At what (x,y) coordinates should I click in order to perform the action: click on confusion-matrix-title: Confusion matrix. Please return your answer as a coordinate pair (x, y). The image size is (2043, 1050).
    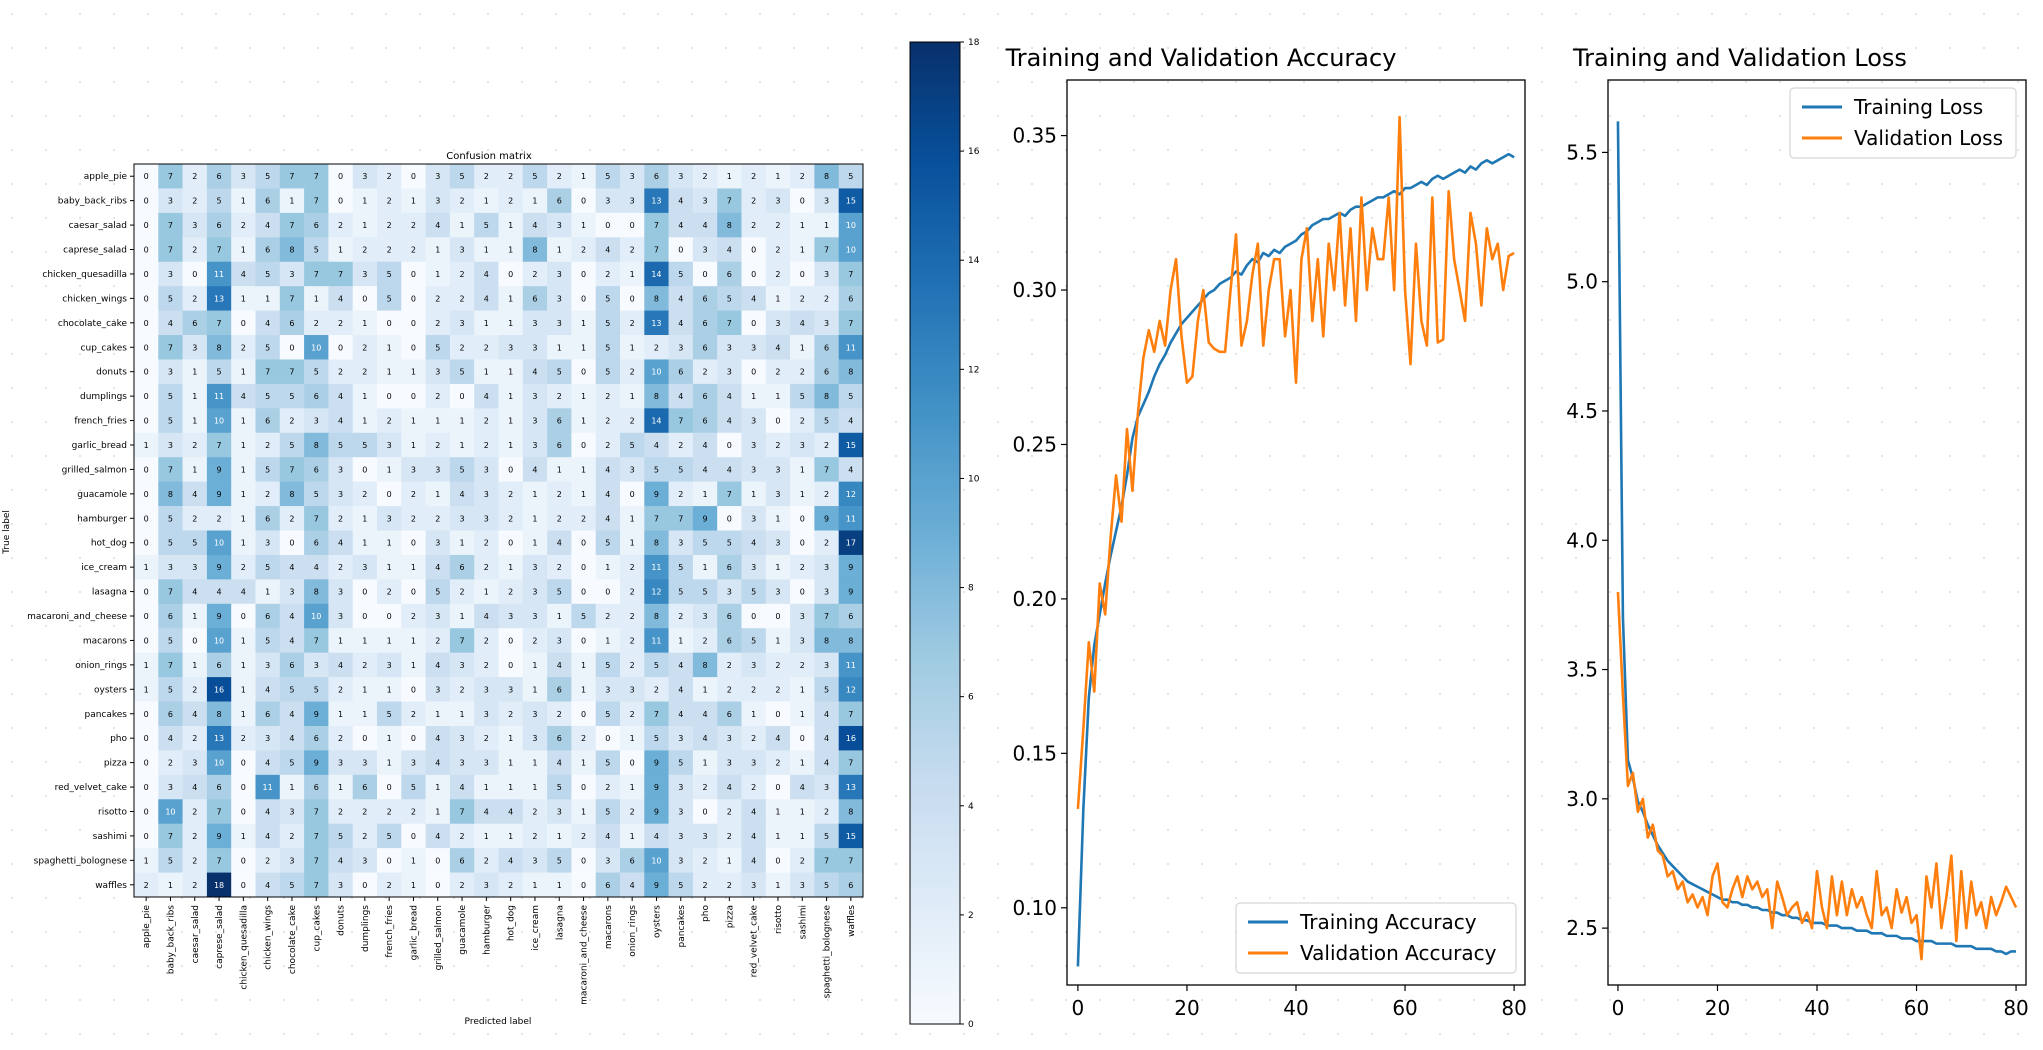
    Looking at the image, I should click on (489, 156).